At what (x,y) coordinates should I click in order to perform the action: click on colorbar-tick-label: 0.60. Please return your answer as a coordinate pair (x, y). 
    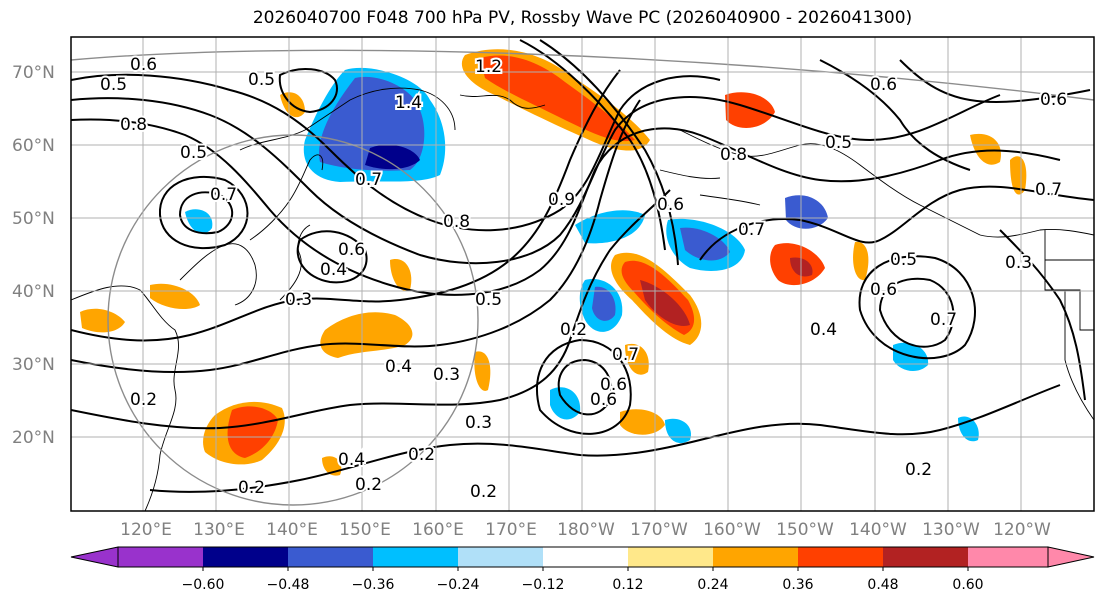
    Looking at the image, I should click on (967, 585).